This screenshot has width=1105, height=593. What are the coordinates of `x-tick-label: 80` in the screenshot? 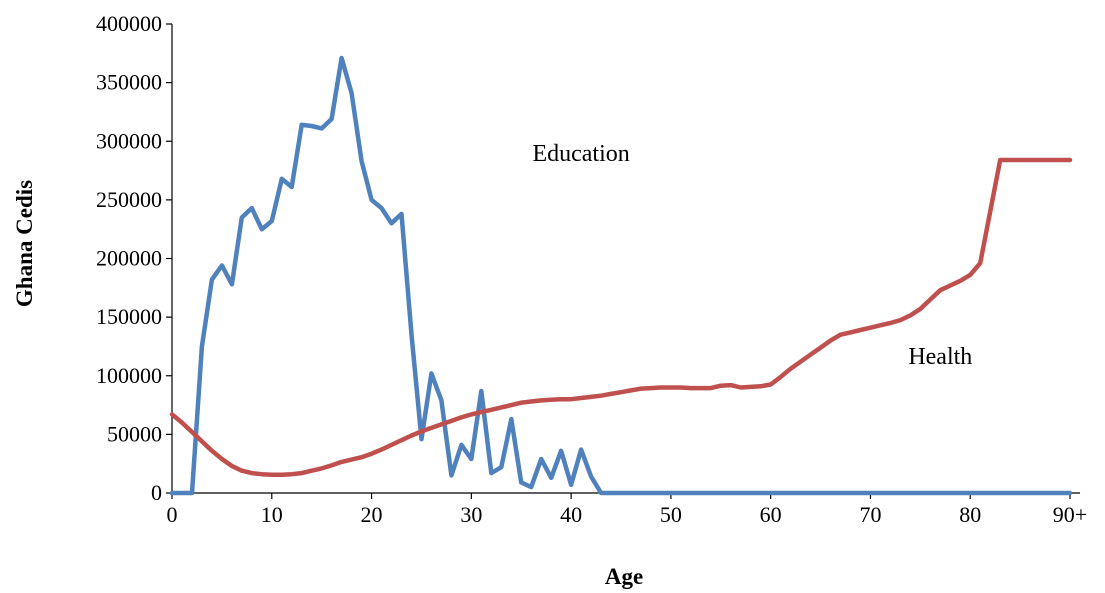 It's located at (970, 514).